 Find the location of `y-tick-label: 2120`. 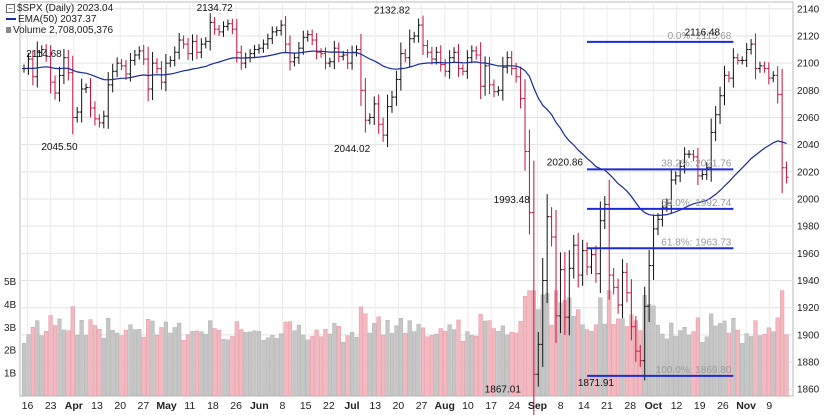

y-tick-label: 2120 is located at coordinates (808, 36).